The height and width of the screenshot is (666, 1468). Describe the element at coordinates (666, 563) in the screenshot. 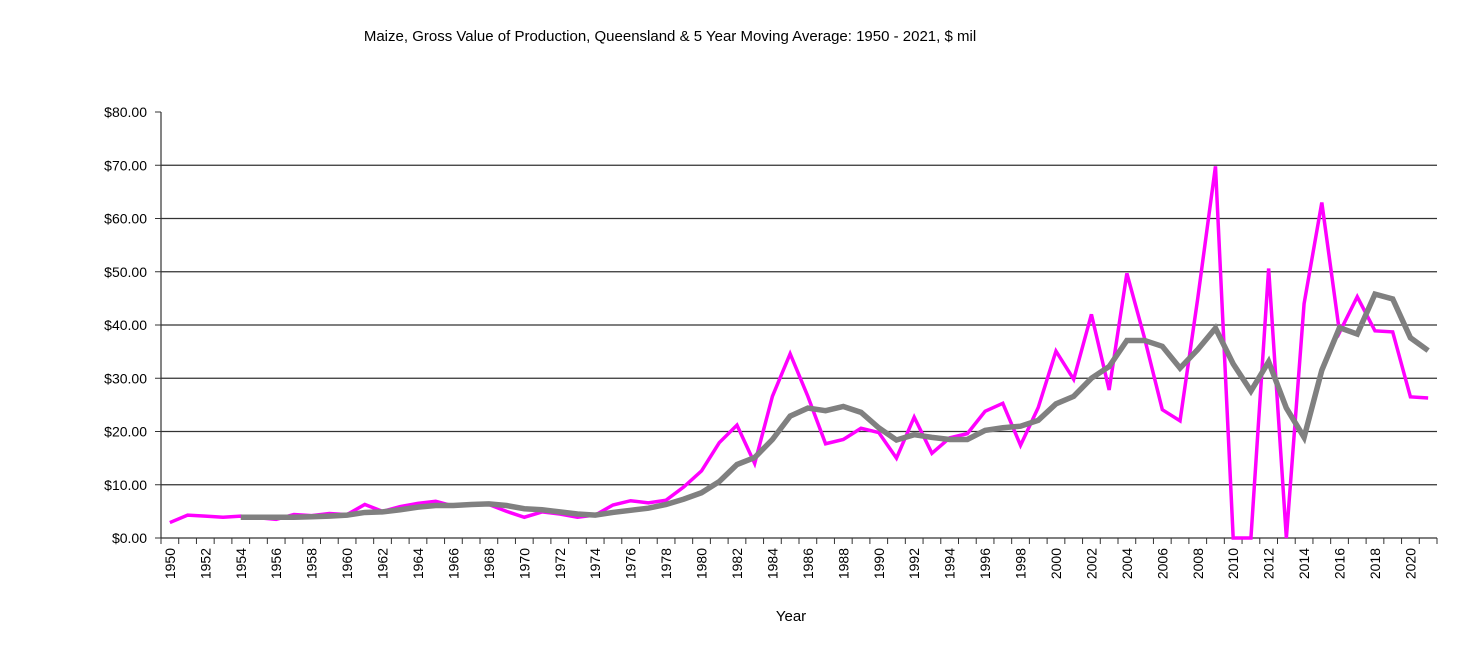

I see `x-tick-label: 1978` at that location.